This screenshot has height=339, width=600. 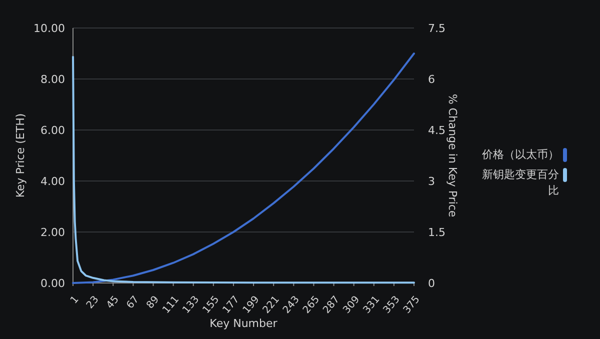 I want to click on y-tick-label: 10.00, so click(x=49, y=28).